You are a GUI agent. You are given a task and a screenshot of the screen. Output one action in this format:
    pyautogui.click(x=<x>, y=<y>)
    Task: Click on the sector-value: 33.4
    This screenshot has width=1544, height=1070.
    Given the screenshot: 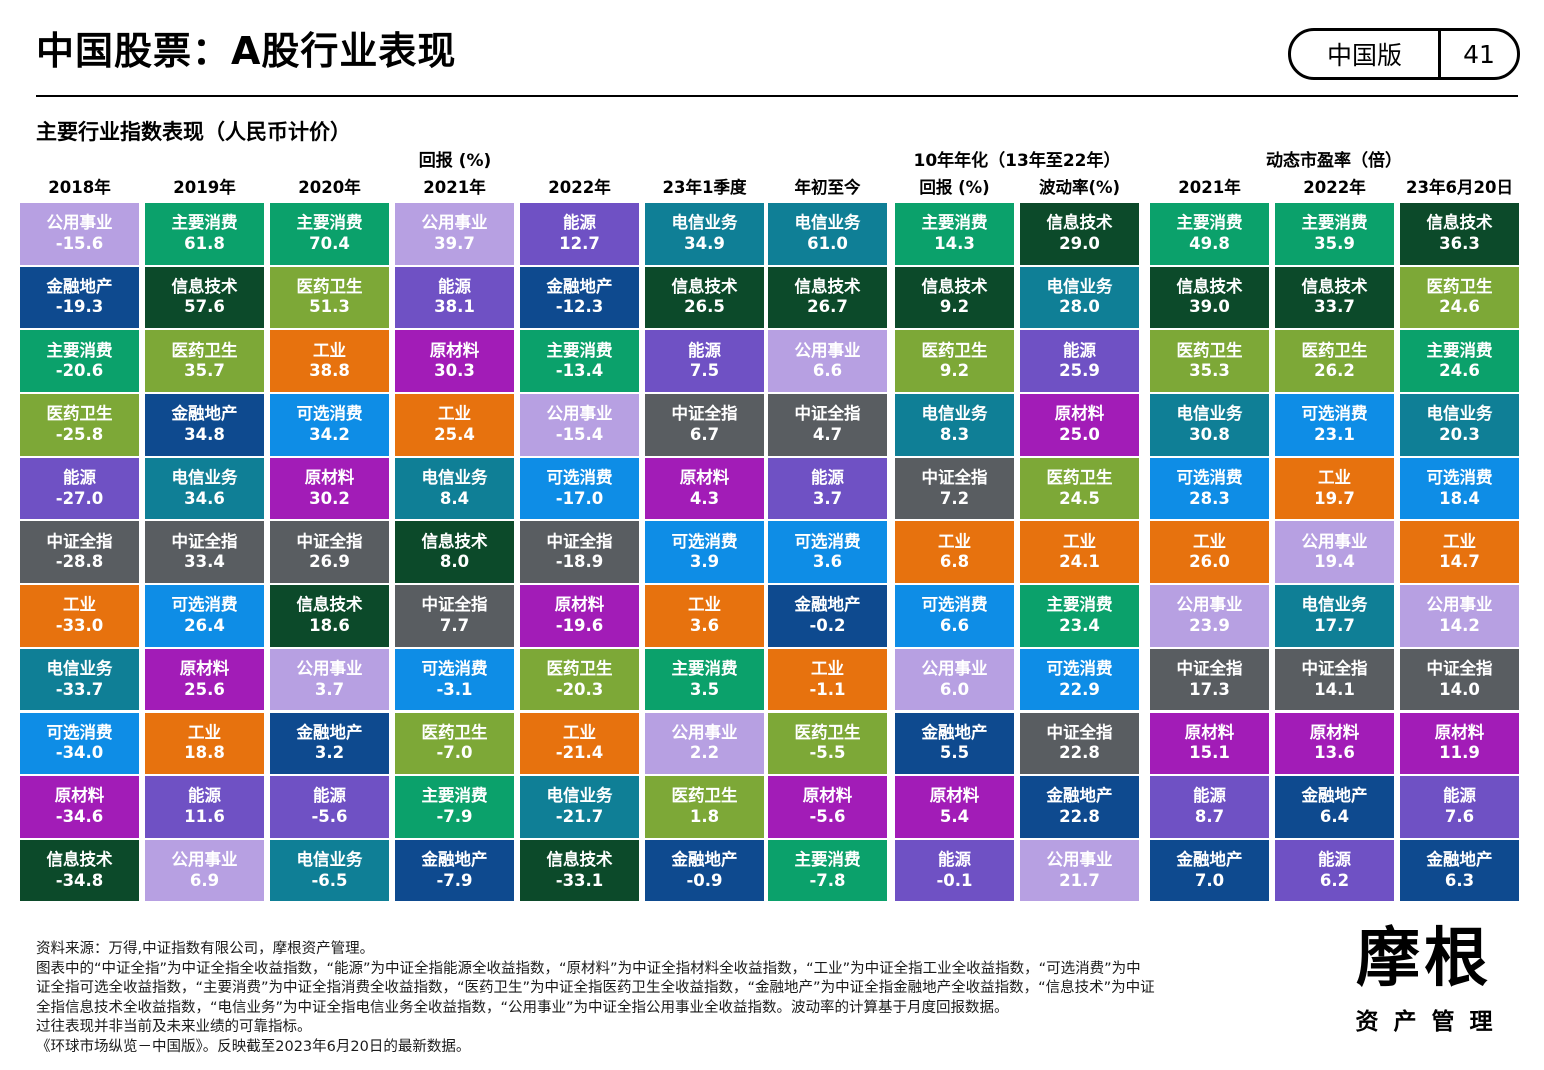 What is the action you would take?
    pyautogui.click(x=204, y=562)
    